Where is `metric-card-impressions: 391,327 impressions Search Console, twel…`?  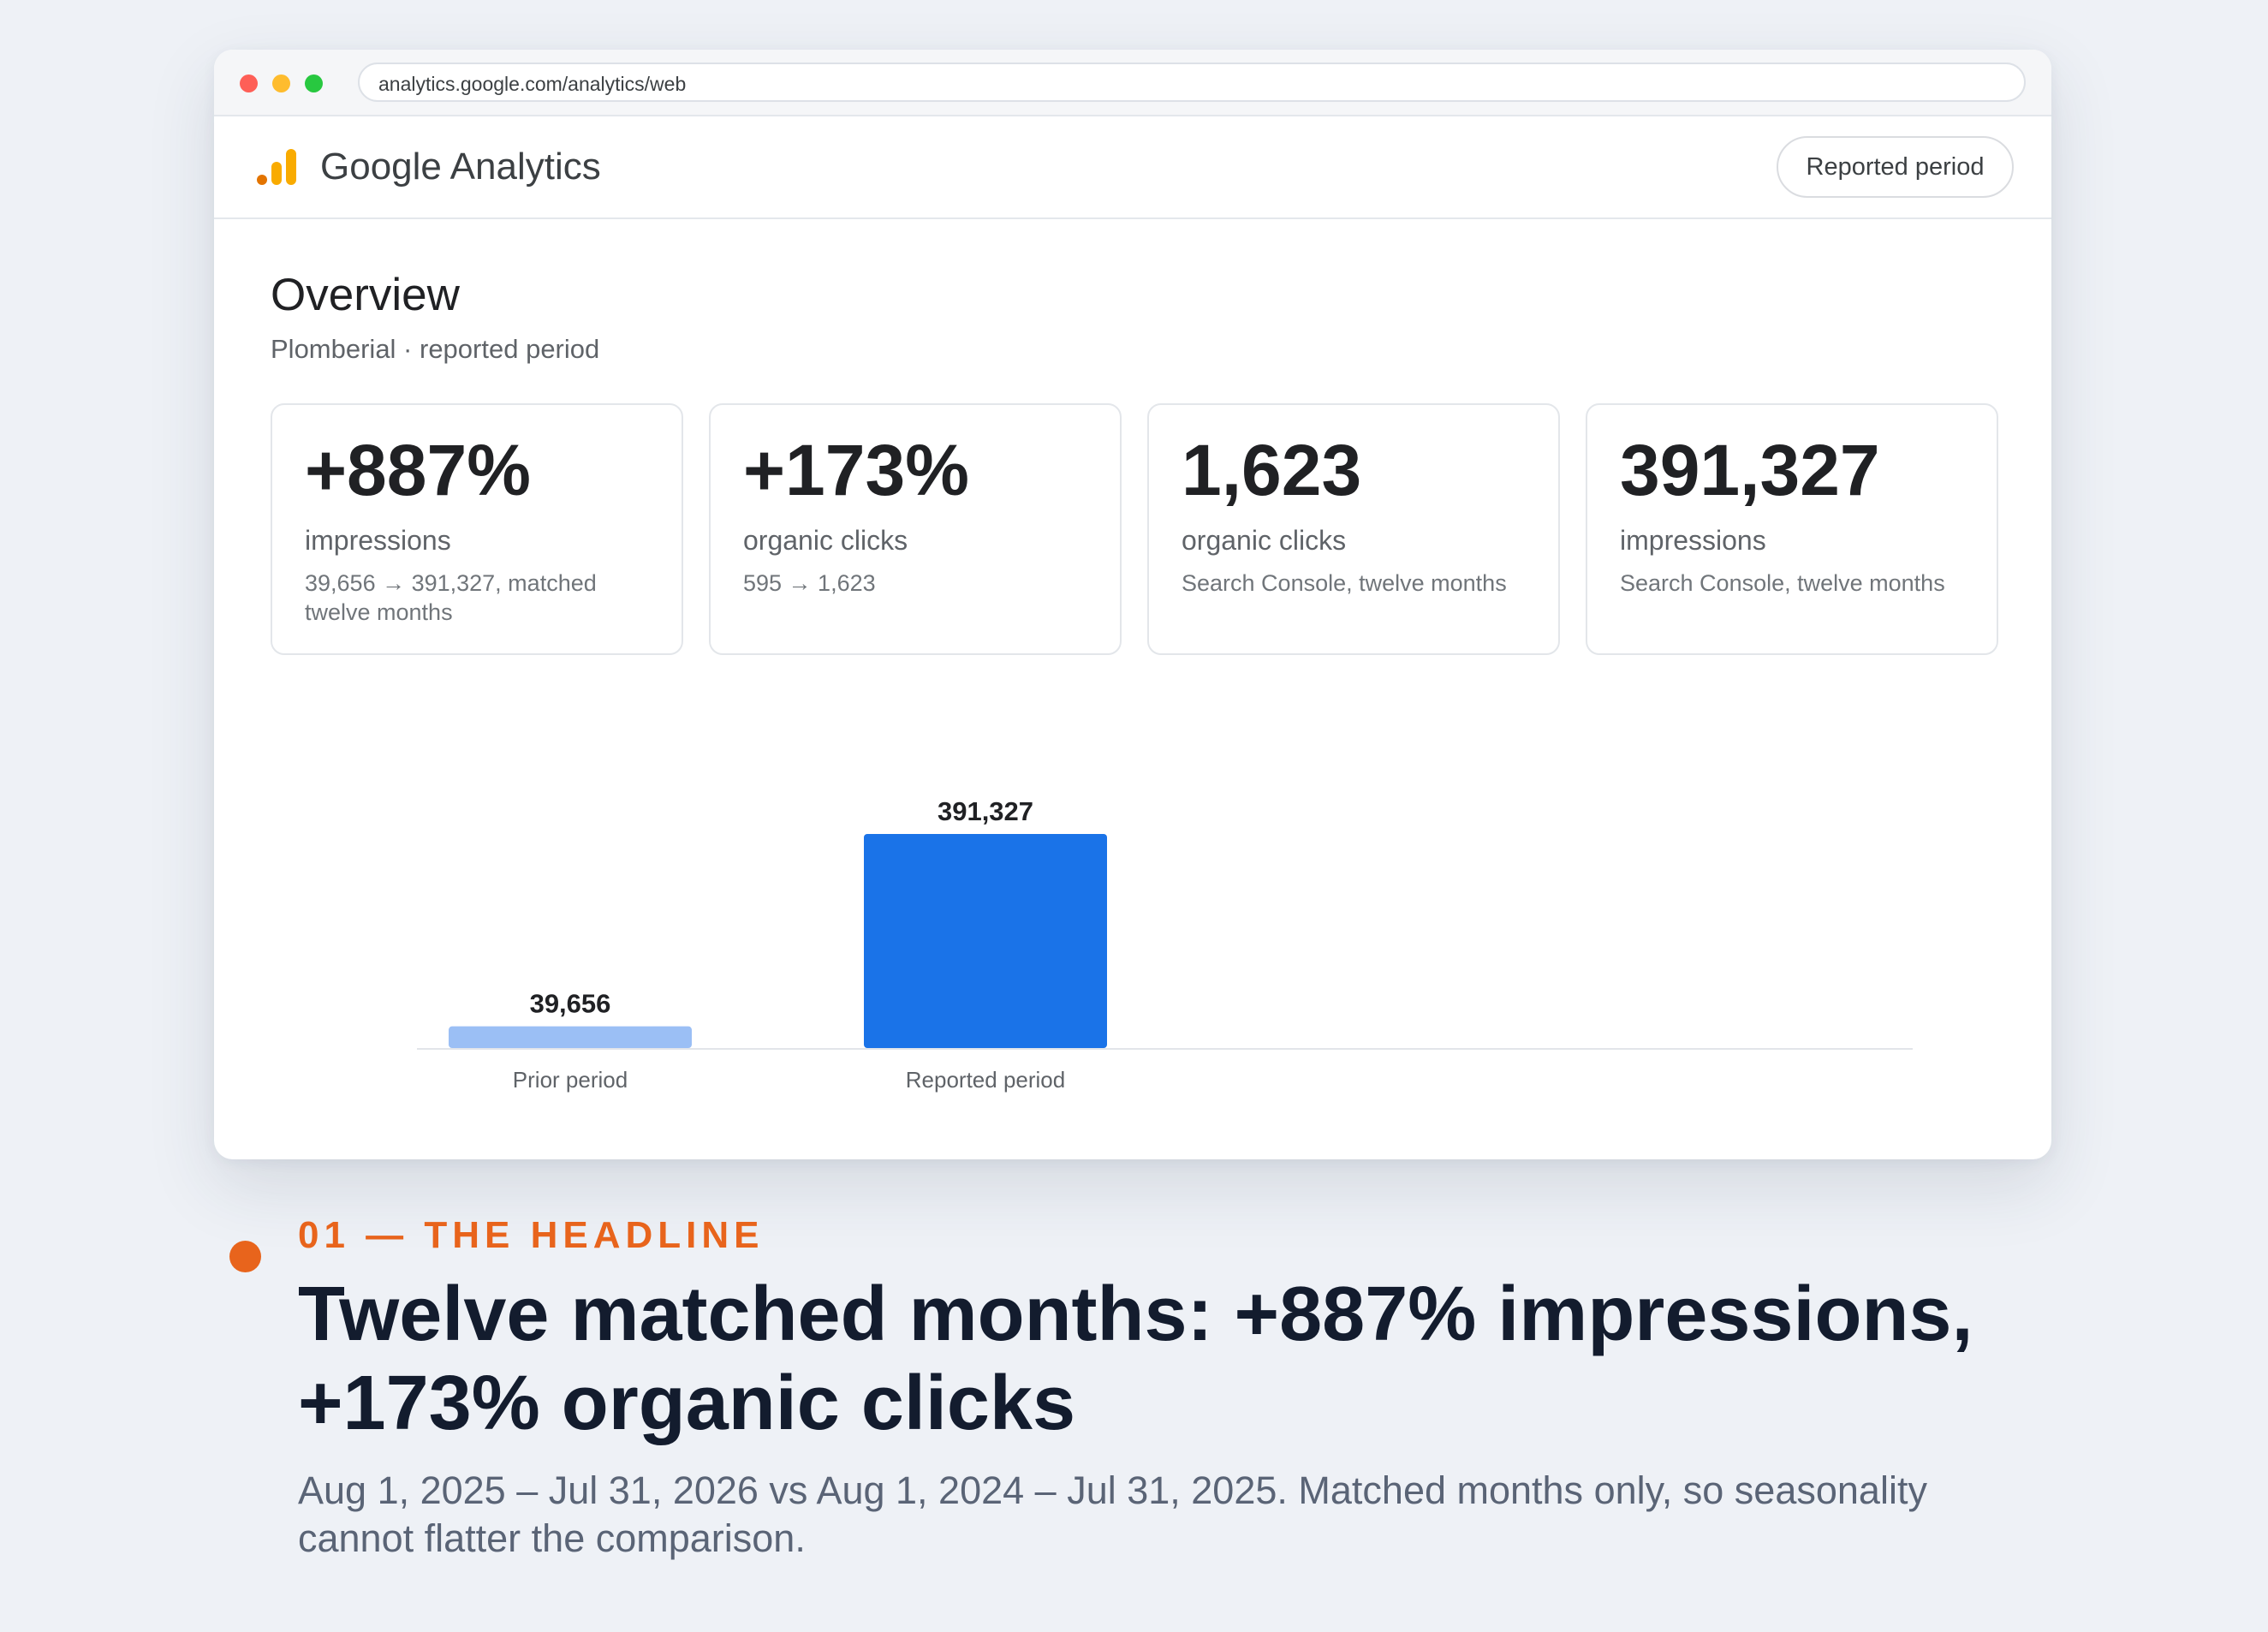 metric-card-impressions: 391,327 impressions Search Console, twel… is located at coordinates (1792, 529).